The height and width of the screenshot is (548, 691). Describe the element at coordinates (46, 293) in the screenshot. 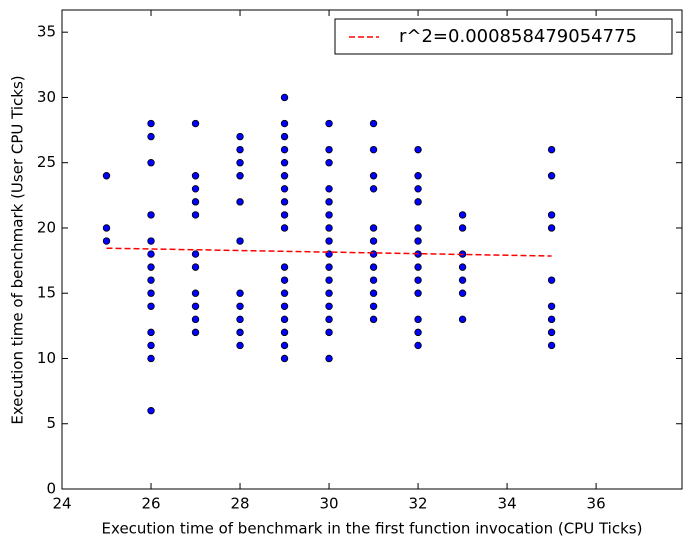

I see `y-tick-label: 15` at that location.